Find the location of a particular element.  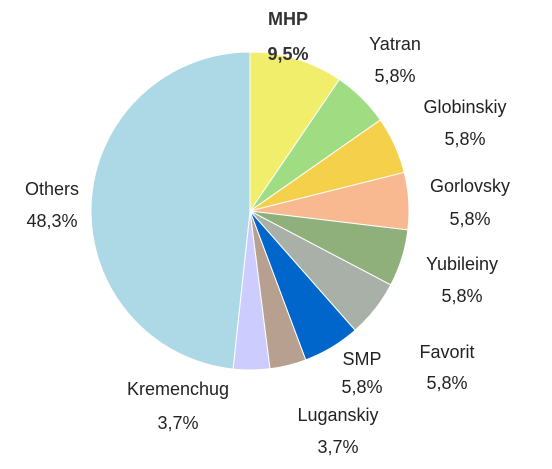

pie-slice is located at coordinates (295, 132).